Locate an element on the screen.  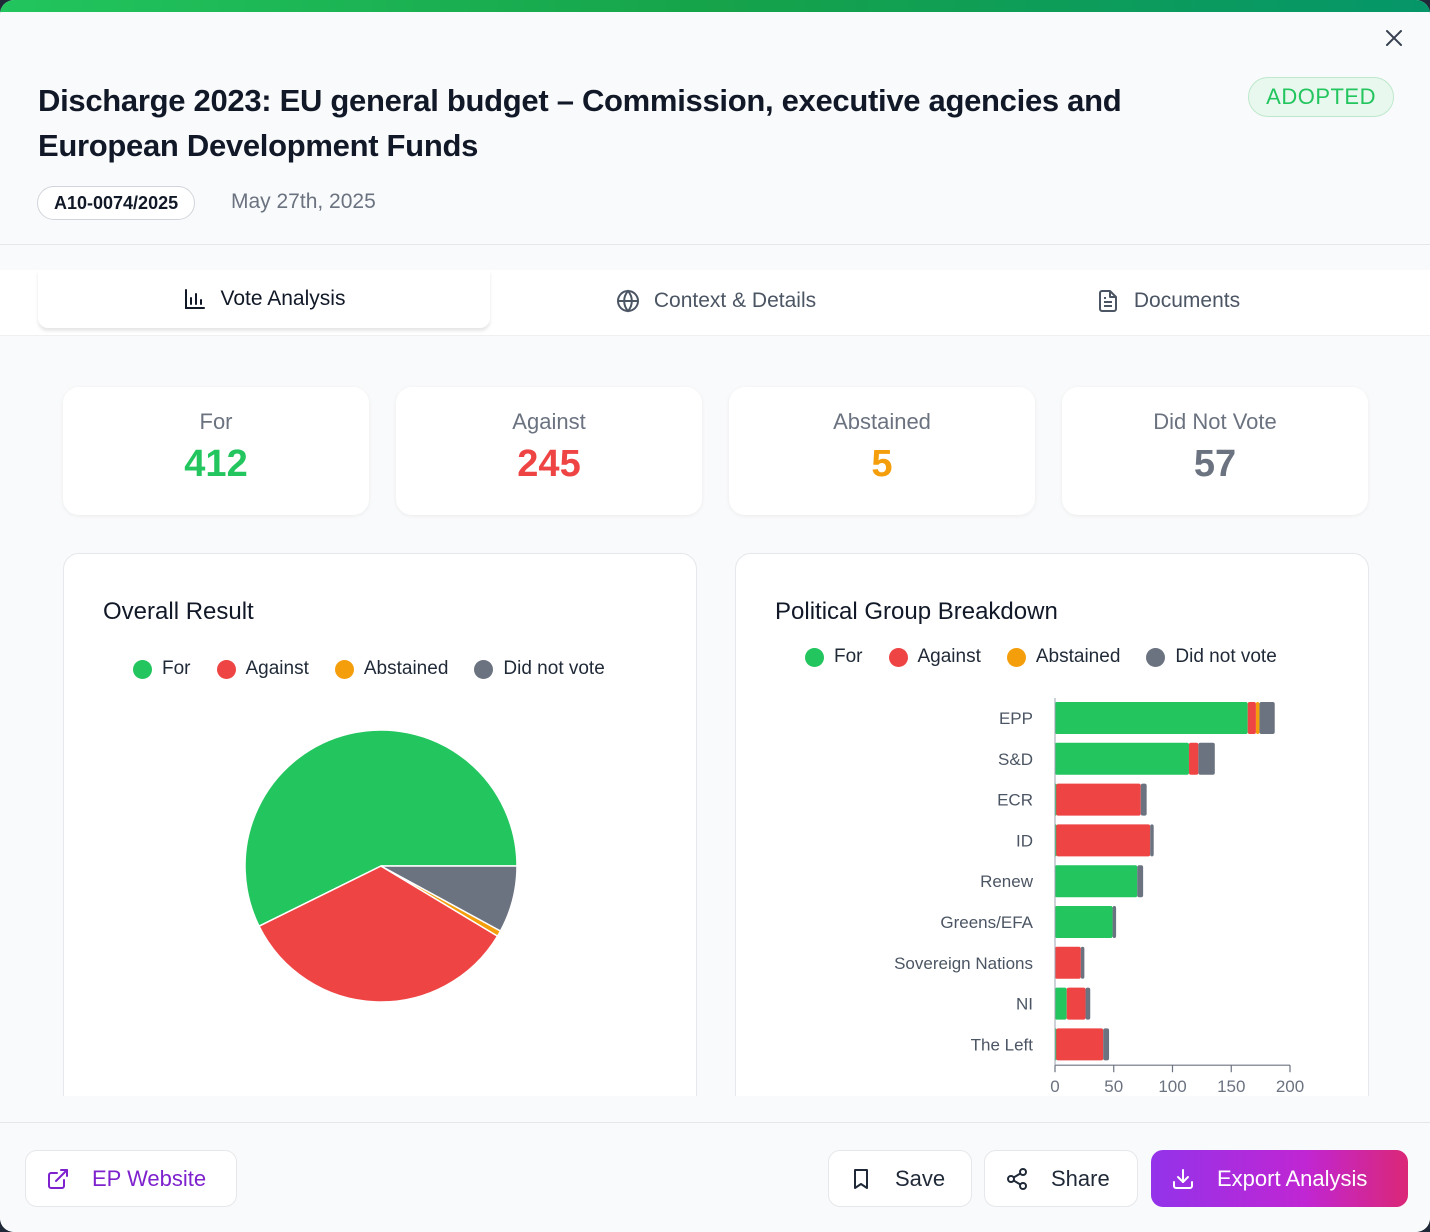
x-tick-label: 50 is located at coordinates (1113, 1086).